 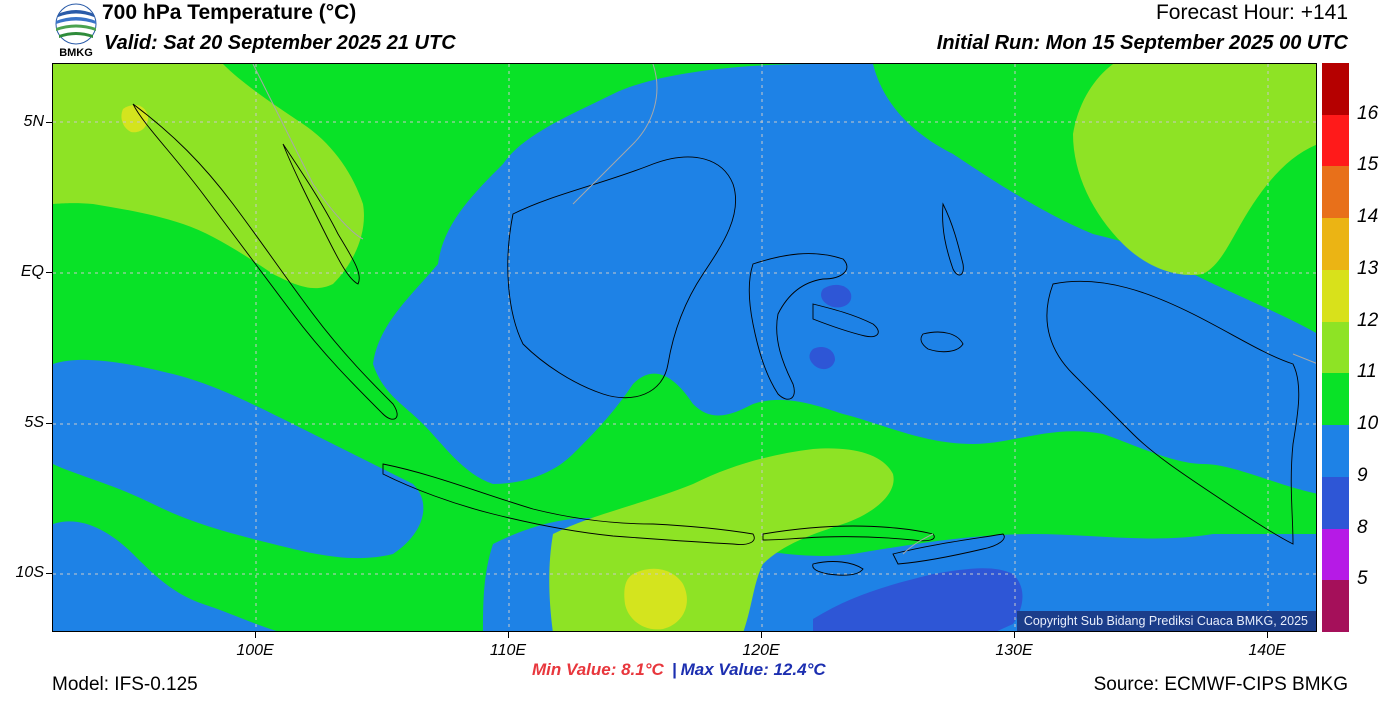 What do you see at coordinates (1368, 217) in the screenshot?
I see `color-legend-label: 14` at bounding box center [1368, 217].